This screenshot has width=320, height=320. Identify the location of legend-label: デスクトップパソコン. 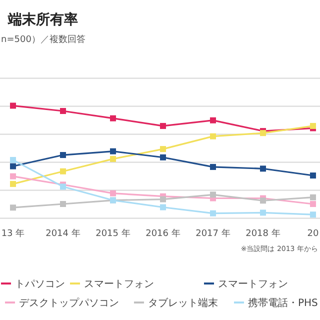
(69, 303).